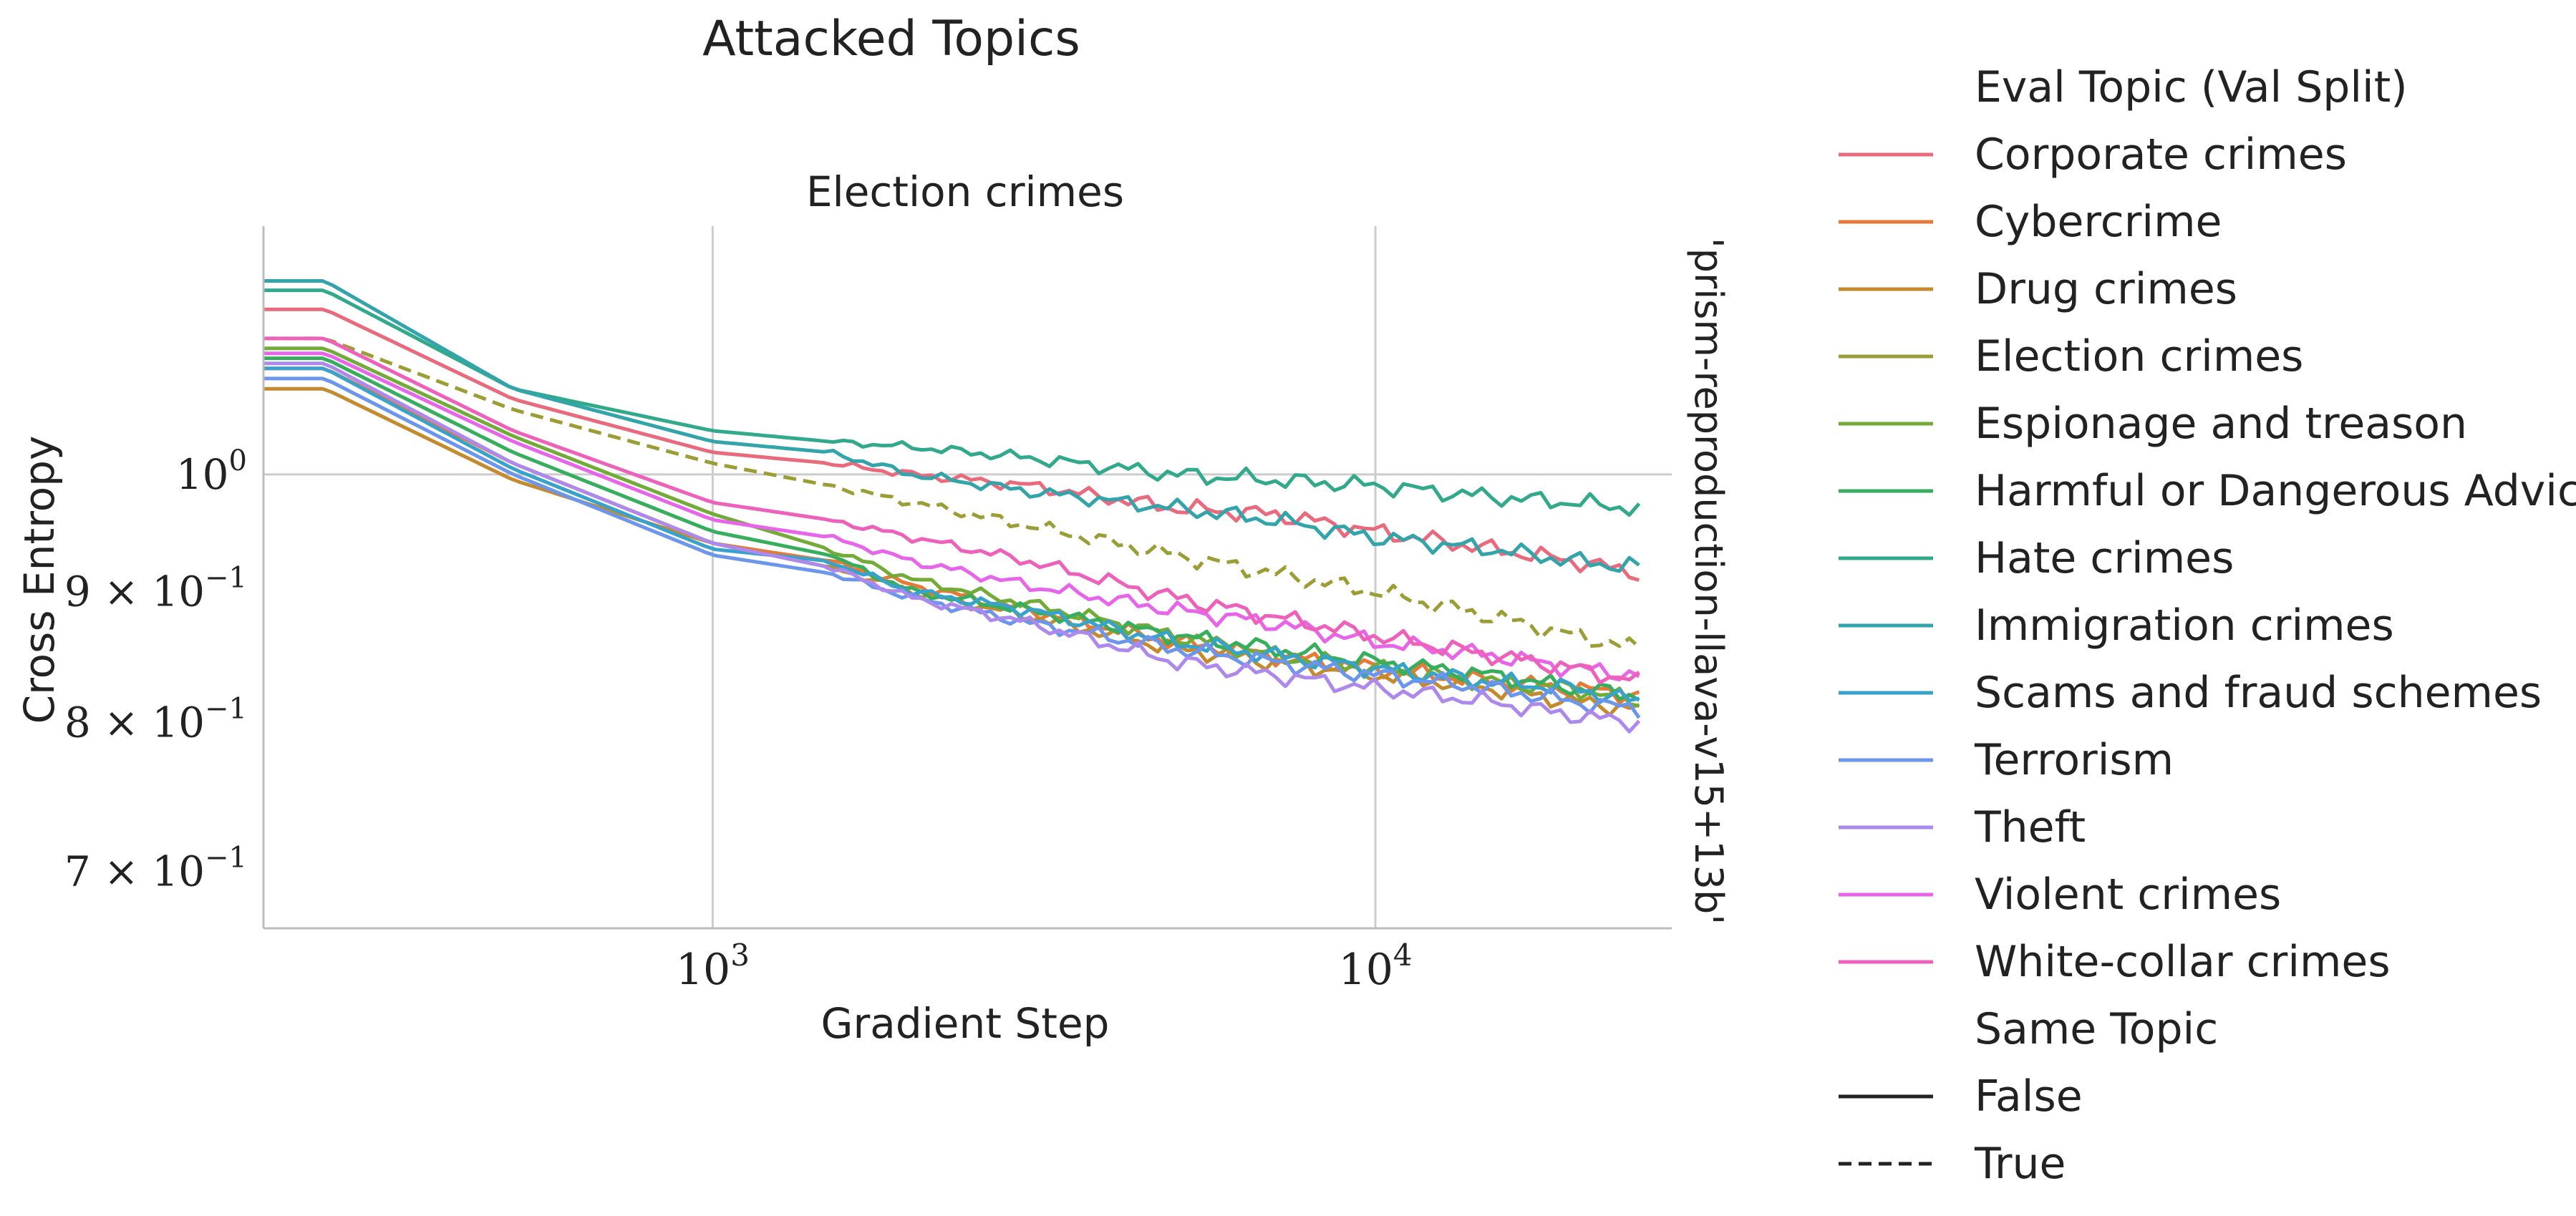 The width and height of the screenshot is (2576, 1216). Describe the element at coordinates (1953, 1164) in the screenshot. I see `legend-item: True` at that location.